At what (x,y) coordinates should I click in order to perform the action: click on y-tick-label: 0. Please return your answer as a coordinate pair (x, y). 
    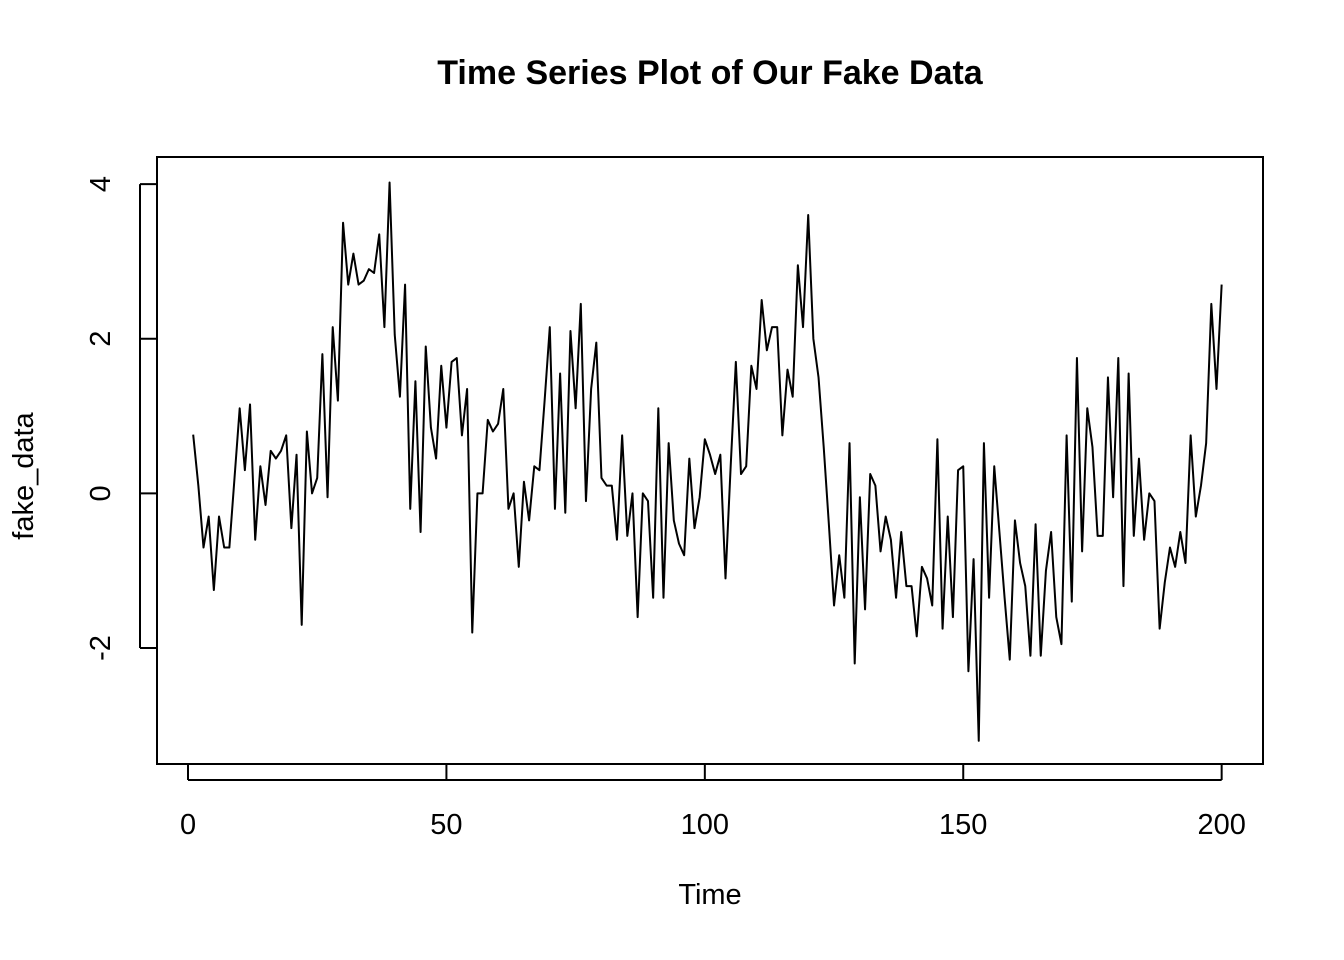
    Looking at the image, I should click on (101, 493).